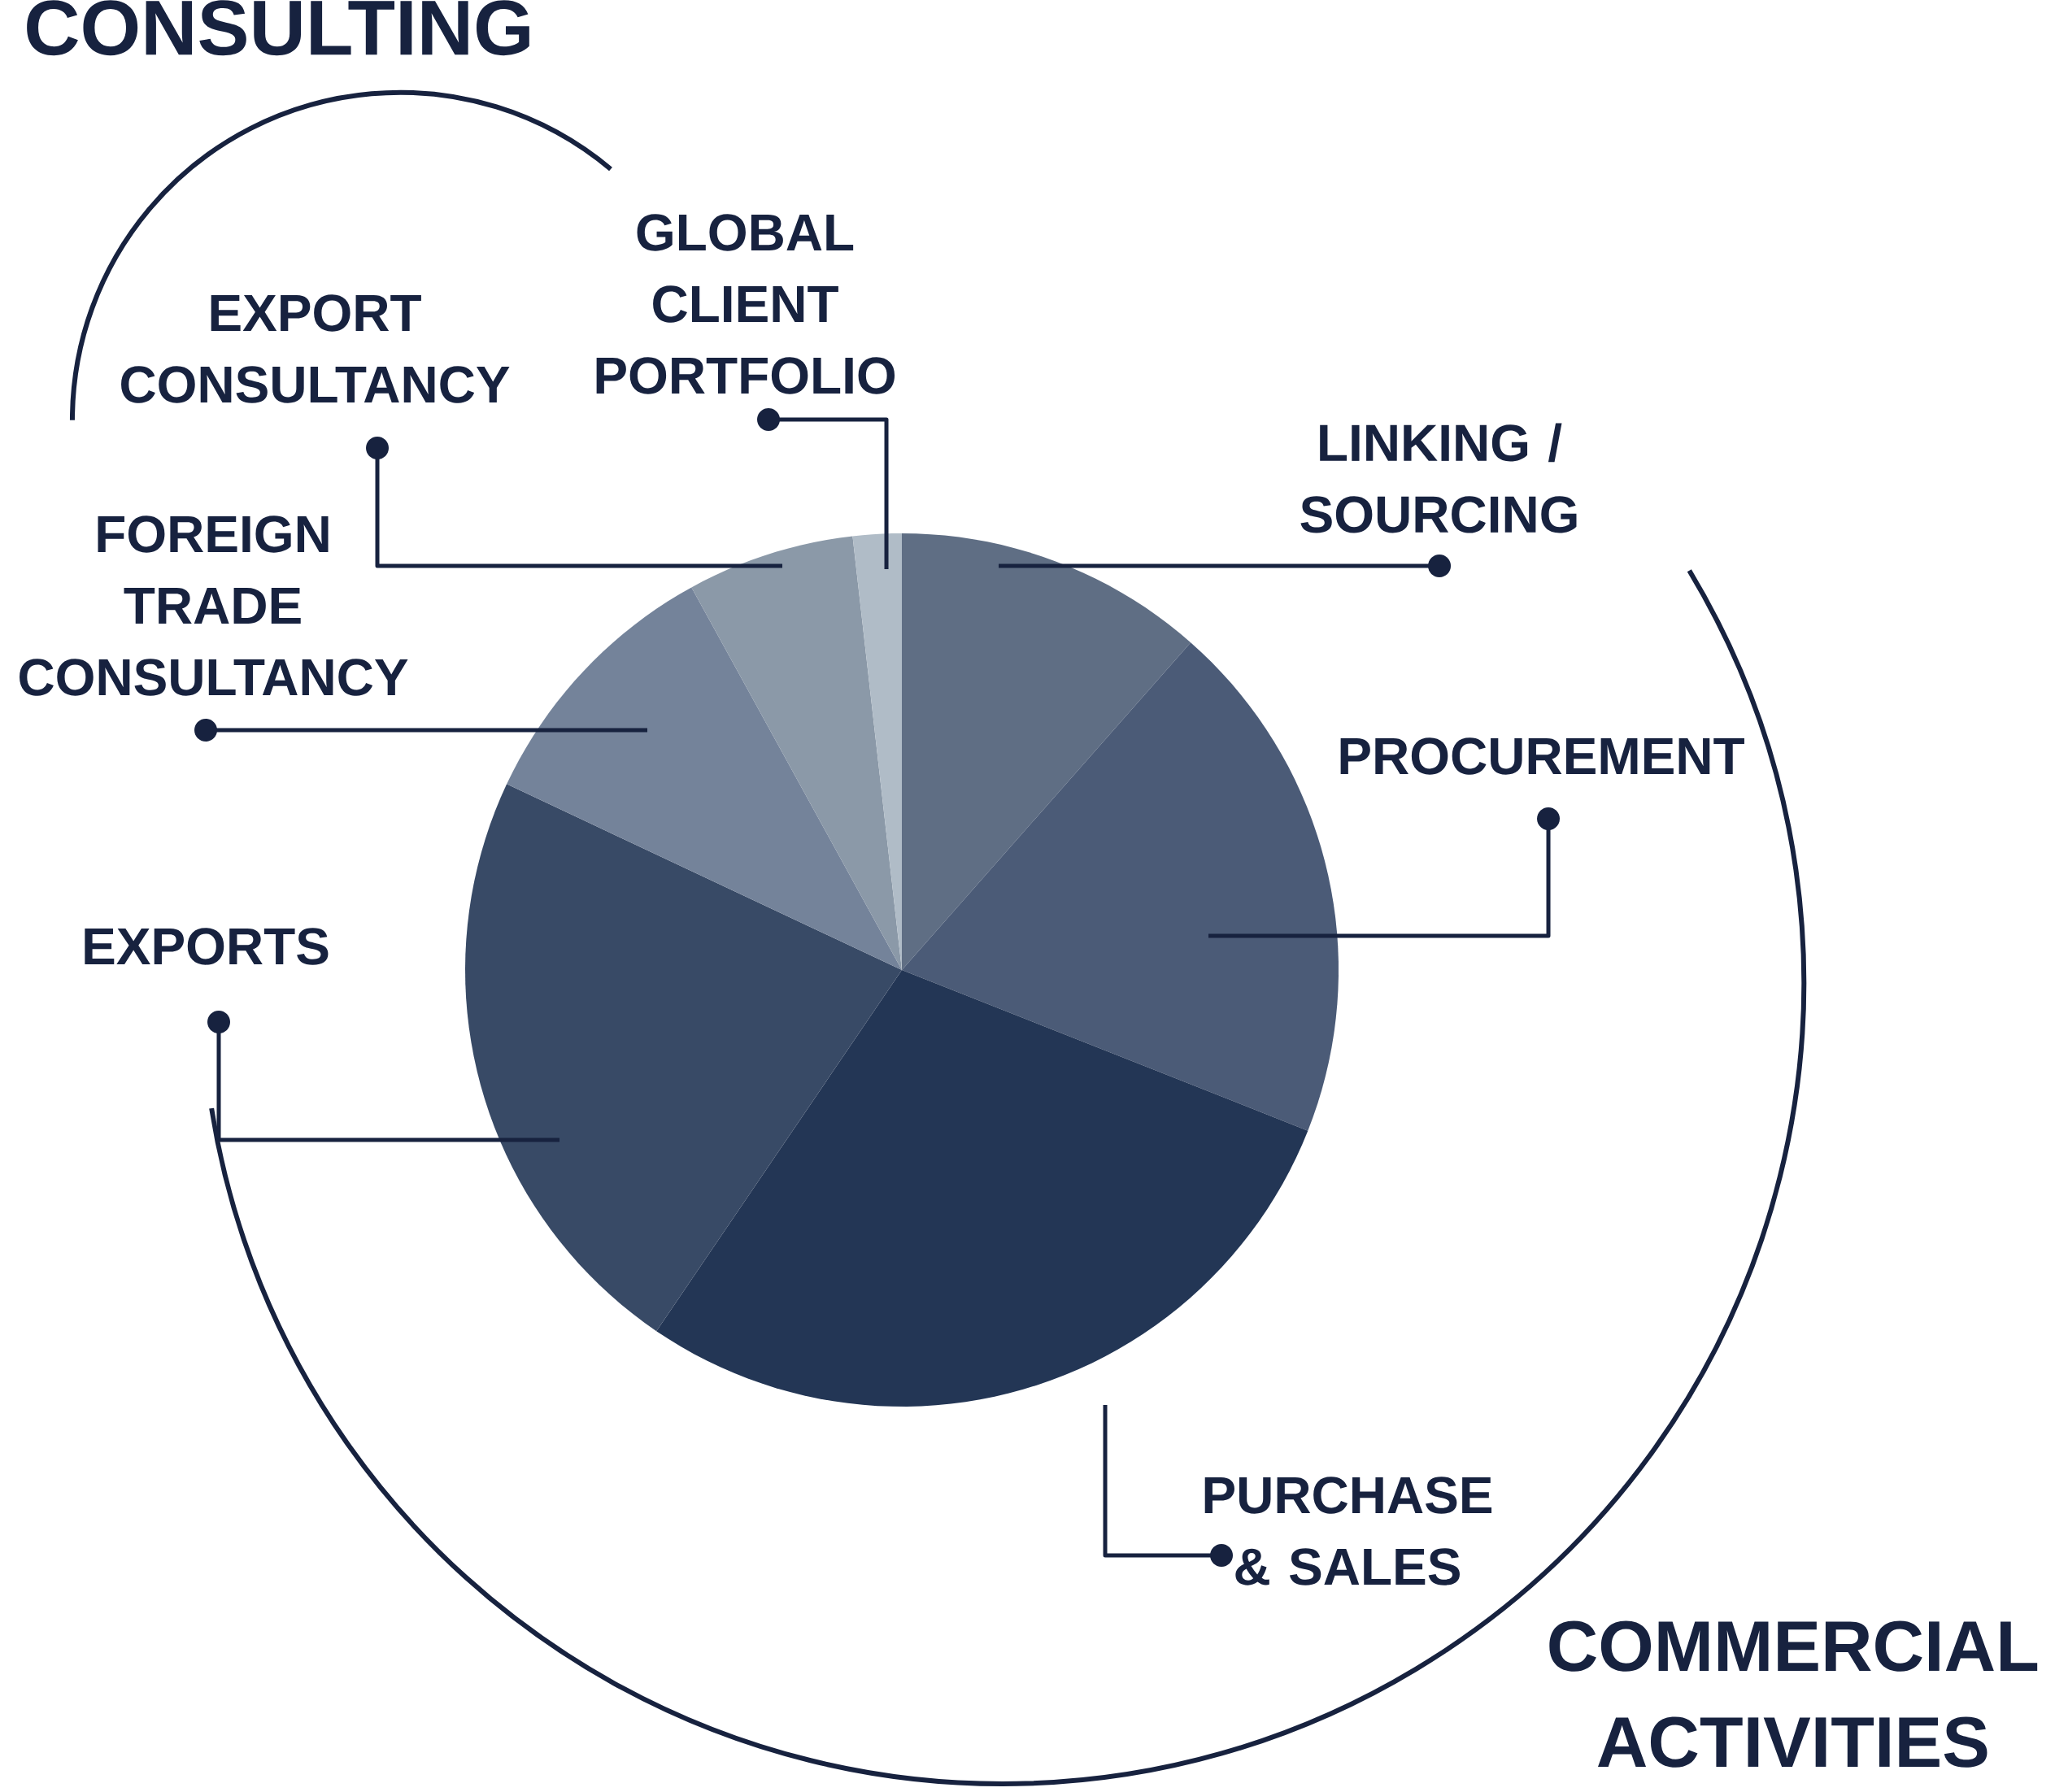 This screenshot has height=1792, width=2055. I want to click on slice-label: GLOBAL CLIENT PORTFOLIO, so click(745, 304).